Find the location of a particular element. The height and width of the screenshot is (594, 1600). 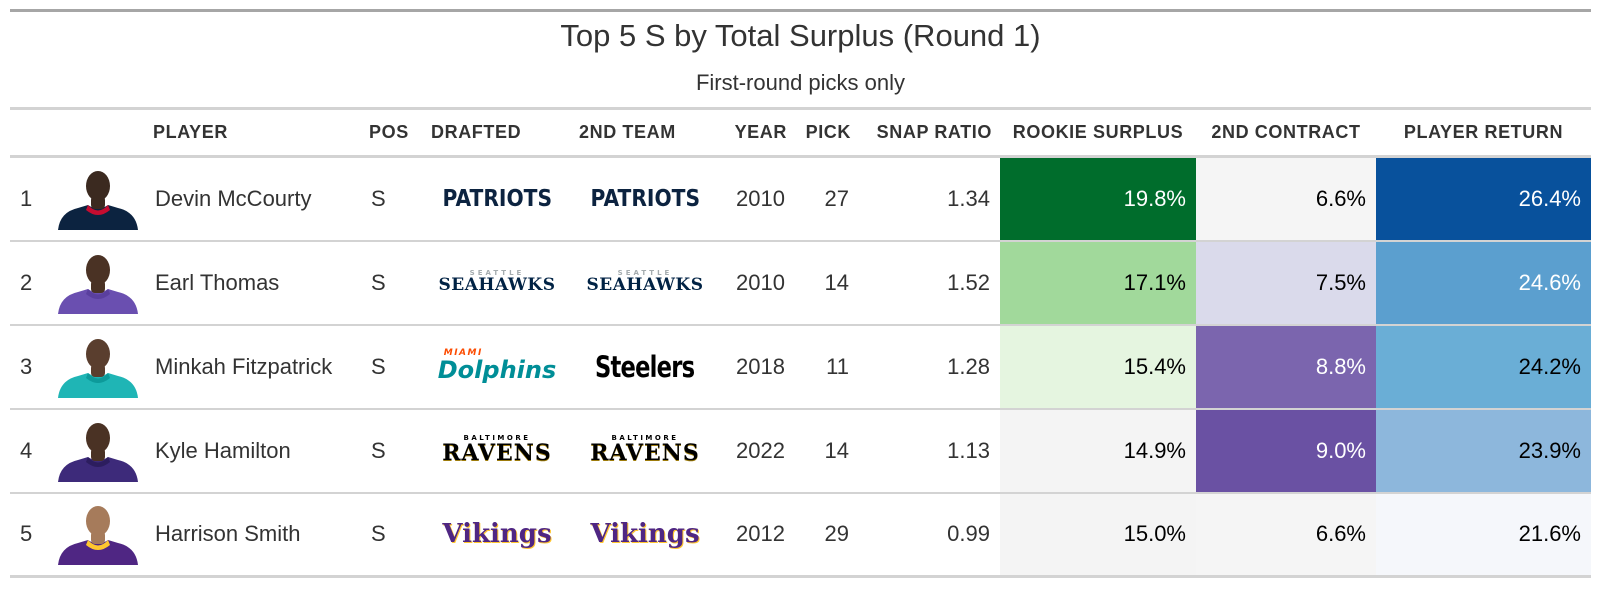

pick-cell: 29 is located at coordinates (827, 534).